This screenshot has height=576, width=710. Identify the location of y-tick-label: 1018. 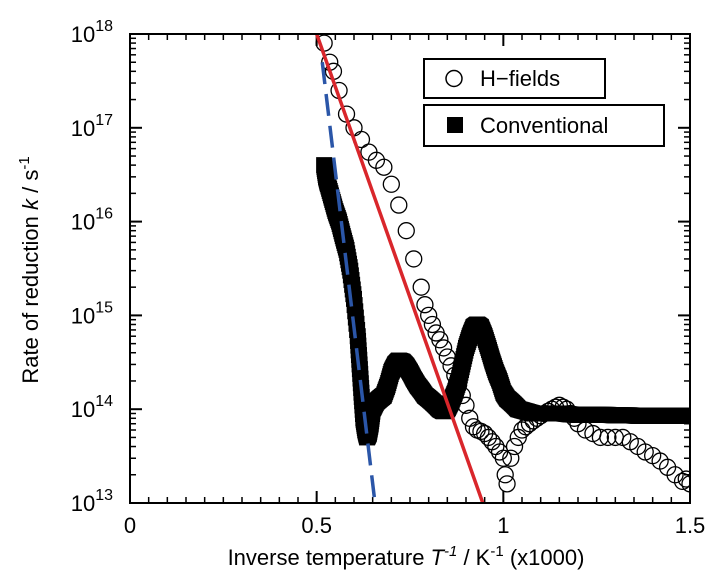
(92, 32).